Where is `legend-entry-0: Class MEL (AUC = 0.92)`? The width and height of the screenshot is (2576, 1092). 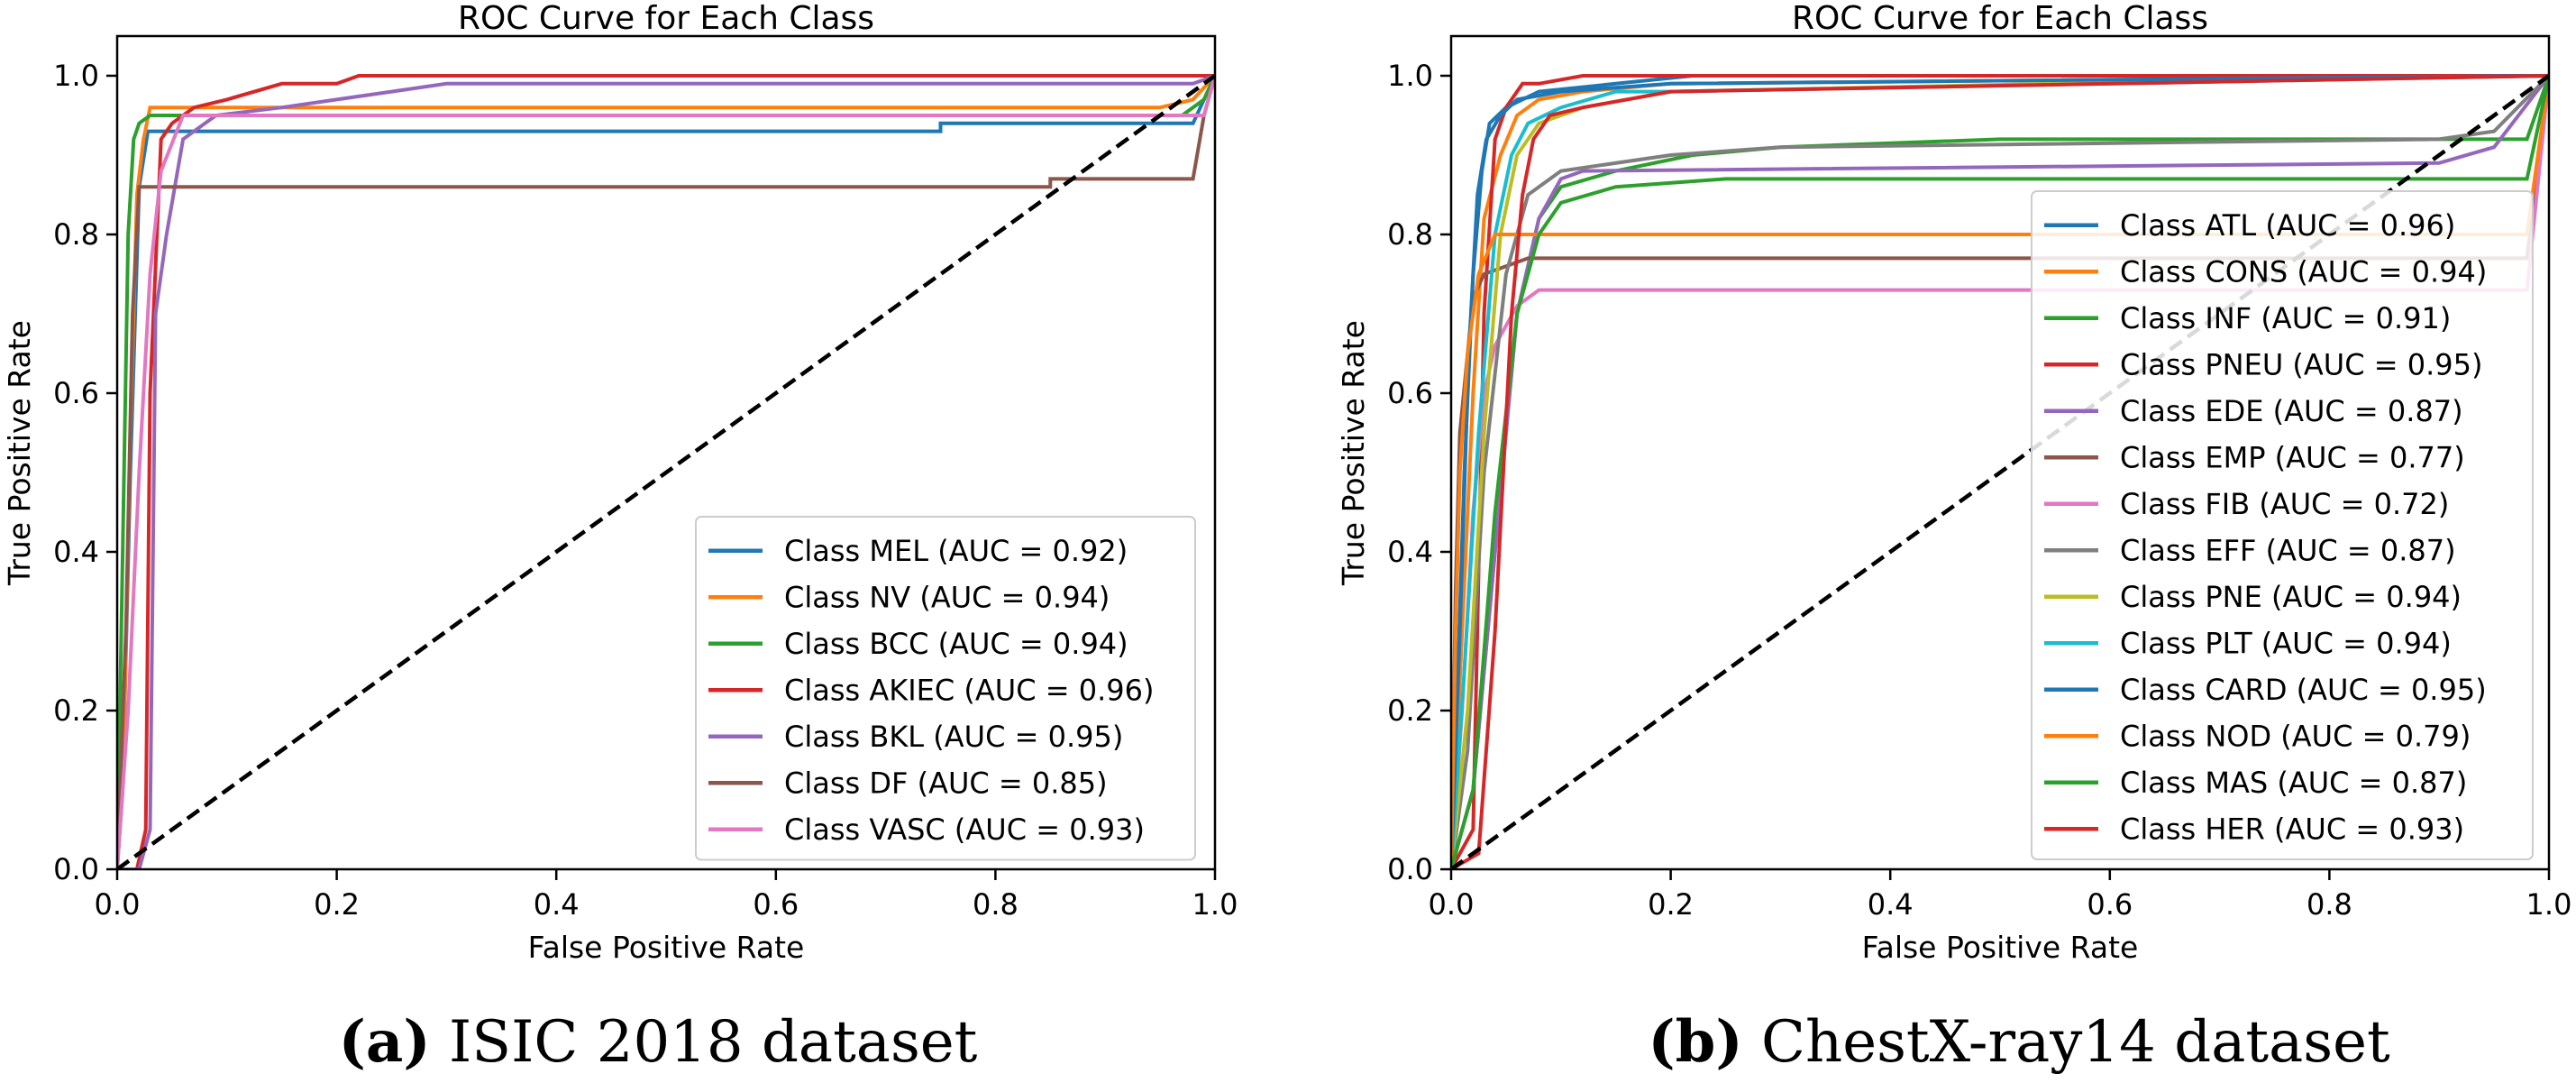
legend-entry-0: Class MEL (AUC = 0.92) is located at coordinates (956, 551).